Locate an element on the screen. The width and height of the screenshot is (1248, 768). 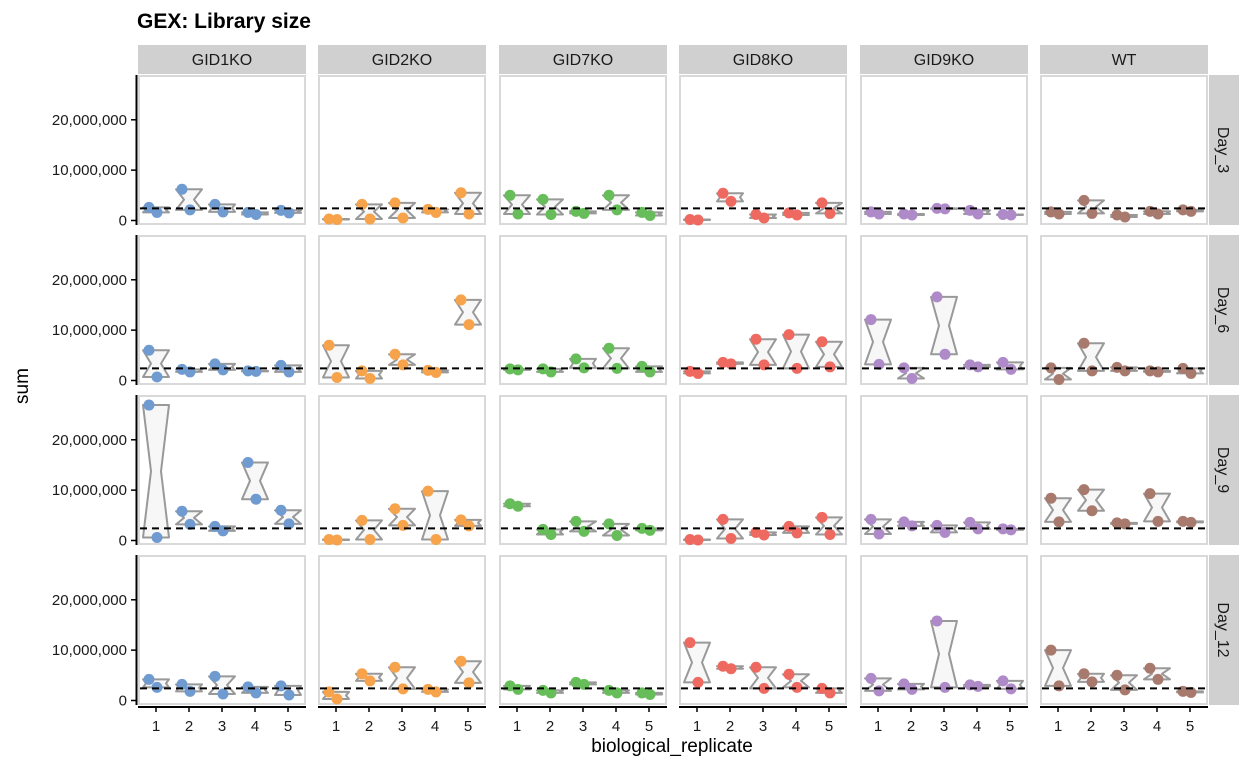
x-tick-label: 2 is located at coordinates (1091, 726).